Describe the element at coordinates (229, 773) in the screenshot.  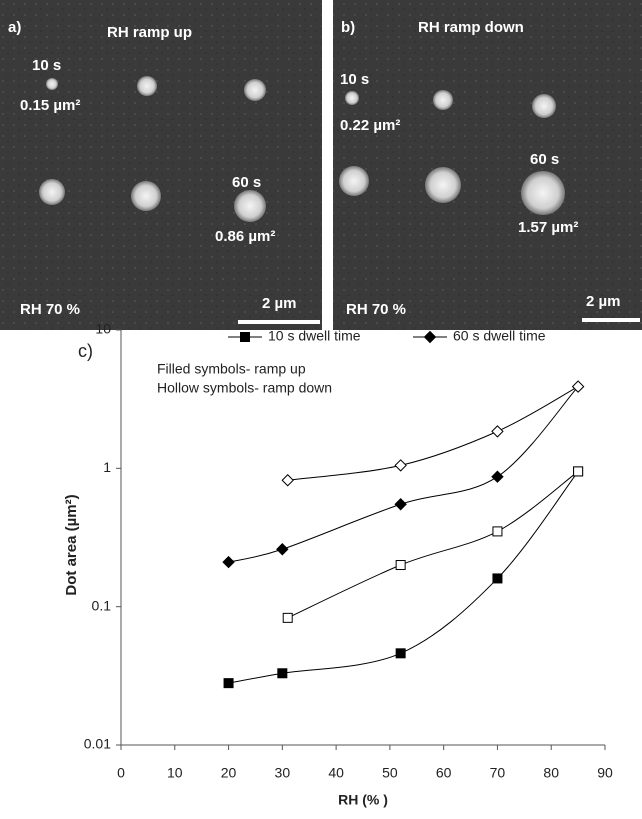
I see `x-tick-label: 20` at that location.